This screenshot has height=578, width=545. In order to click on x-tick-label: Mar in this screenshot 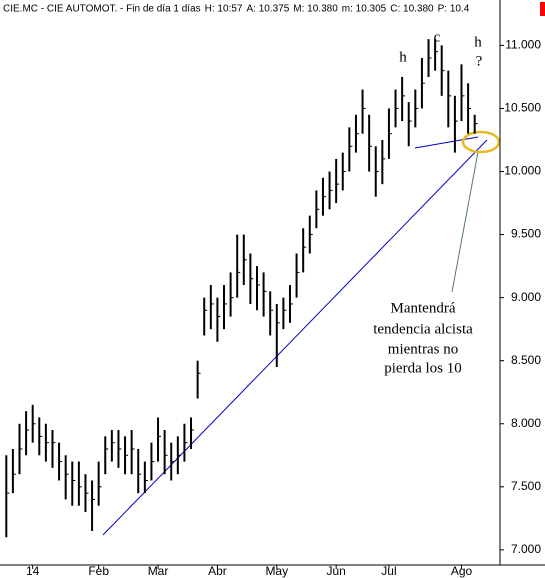, I will do `click(158, 571)`.